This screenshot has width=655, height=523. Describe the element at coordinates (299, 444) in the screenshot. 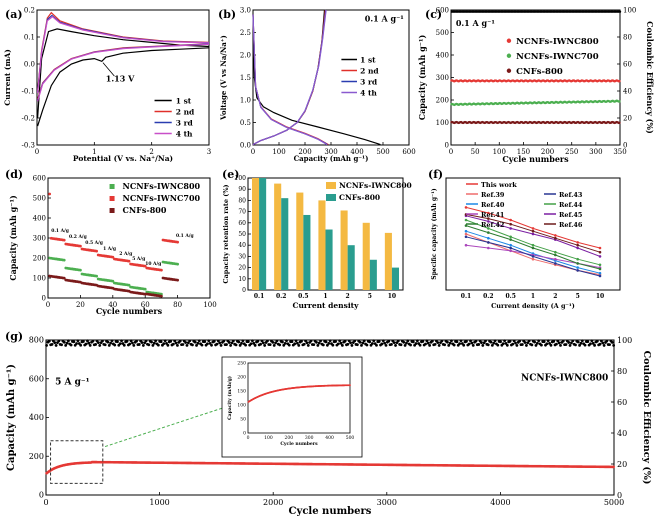

I see `inset-x-axis-label: Cycle numbers` at that location.